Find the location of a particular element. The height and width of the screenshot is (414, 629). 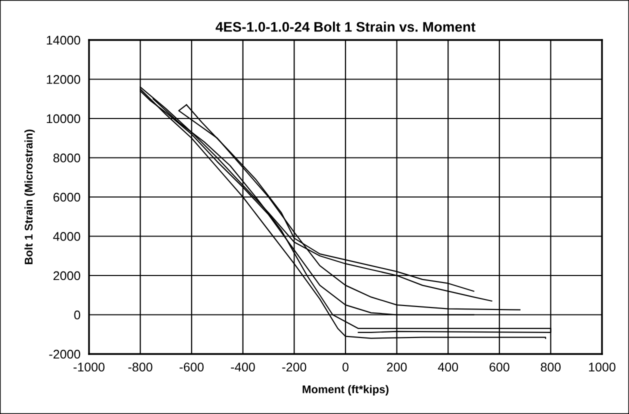

x-tick-label: 800 is located at coordinates (550, 367).